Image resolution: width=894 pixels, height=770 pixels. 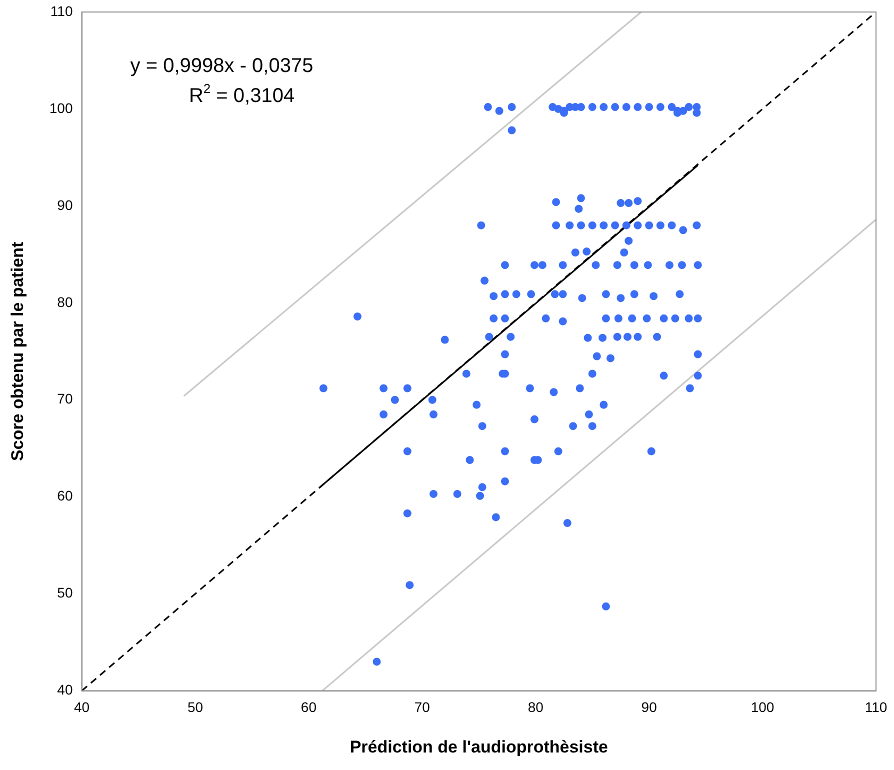 What do you see at coordinates (65, 496) in the screenshot?
I see `y-tick-label: 60` at bounding box center [65, 496].